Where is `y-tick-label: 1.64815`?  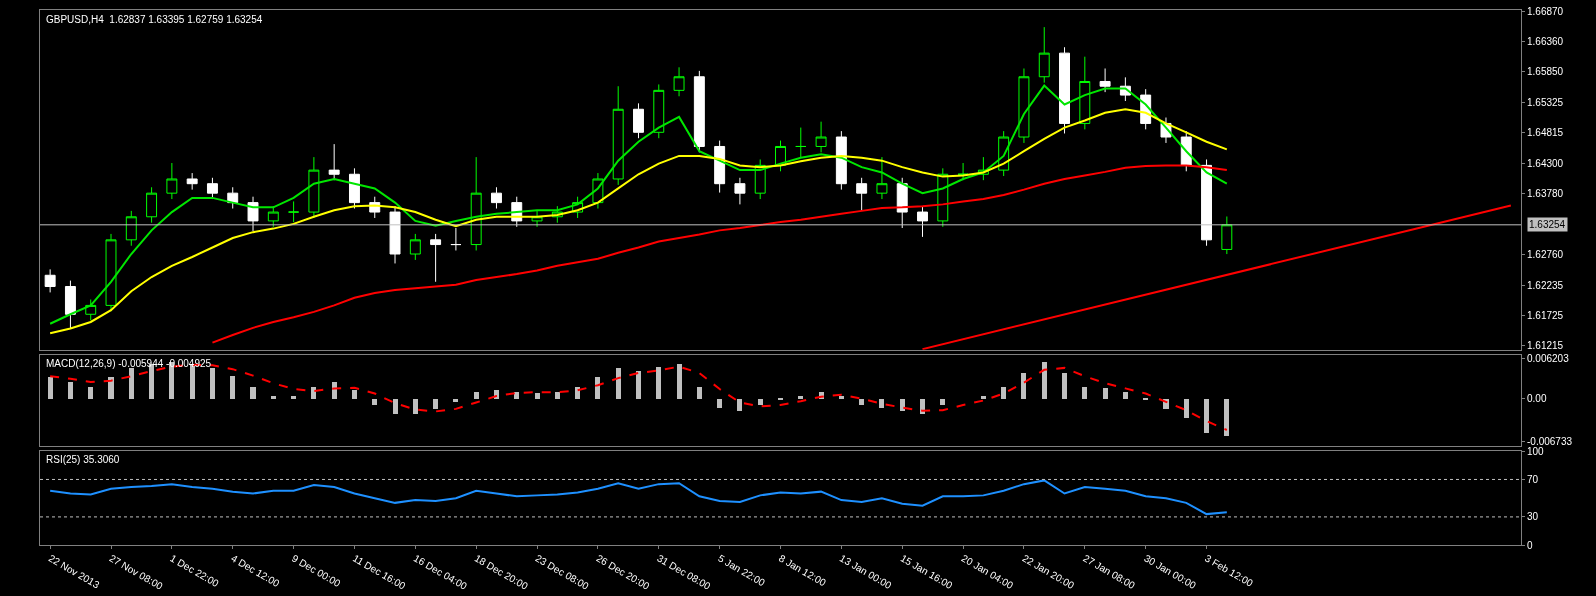 y-tick-label: 1.64815 is located at coordinates (1545, 133).